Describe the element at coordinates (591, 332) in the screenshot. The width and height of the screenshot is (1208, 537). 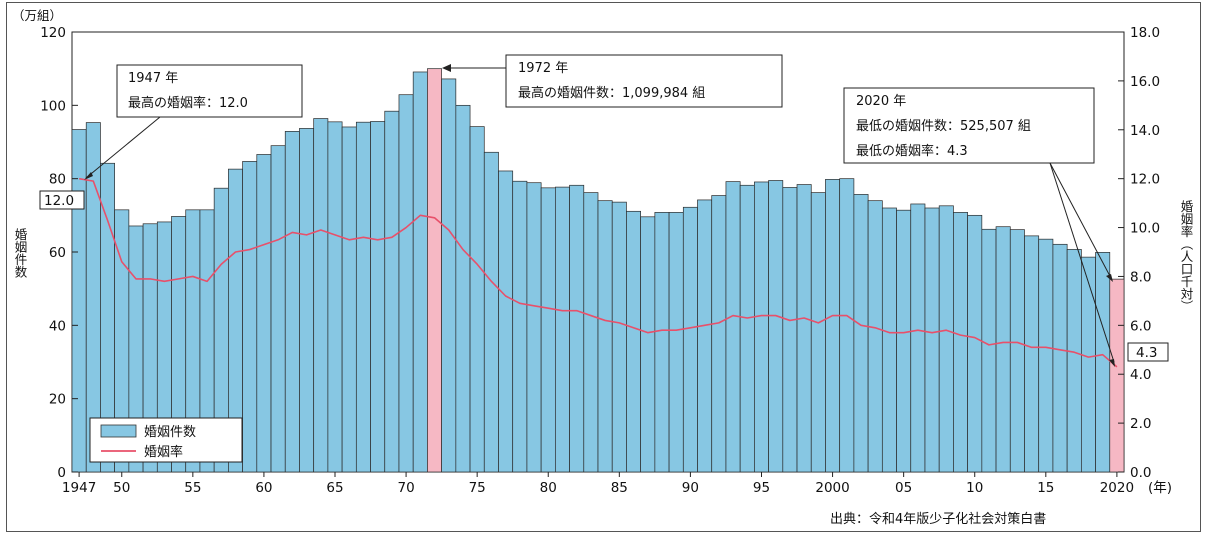
I see `bar-1983` at that location.